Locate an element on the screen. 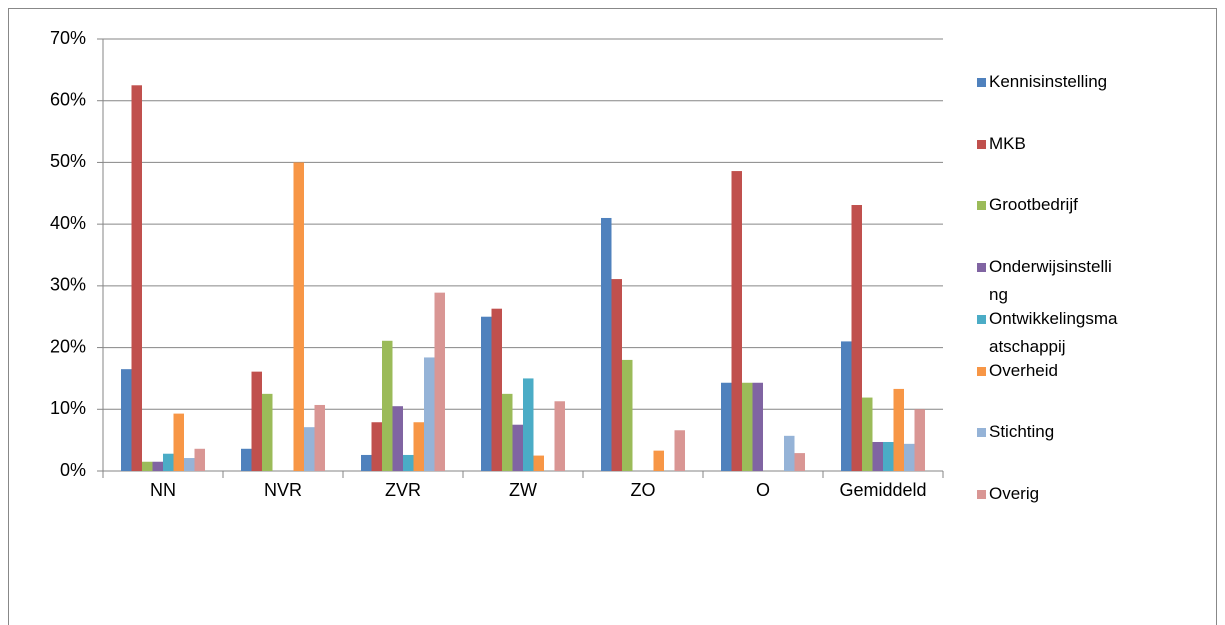 This screenshot has height=625, width=1225. x-tick-label: ZO is located at coordinates (643, 490).